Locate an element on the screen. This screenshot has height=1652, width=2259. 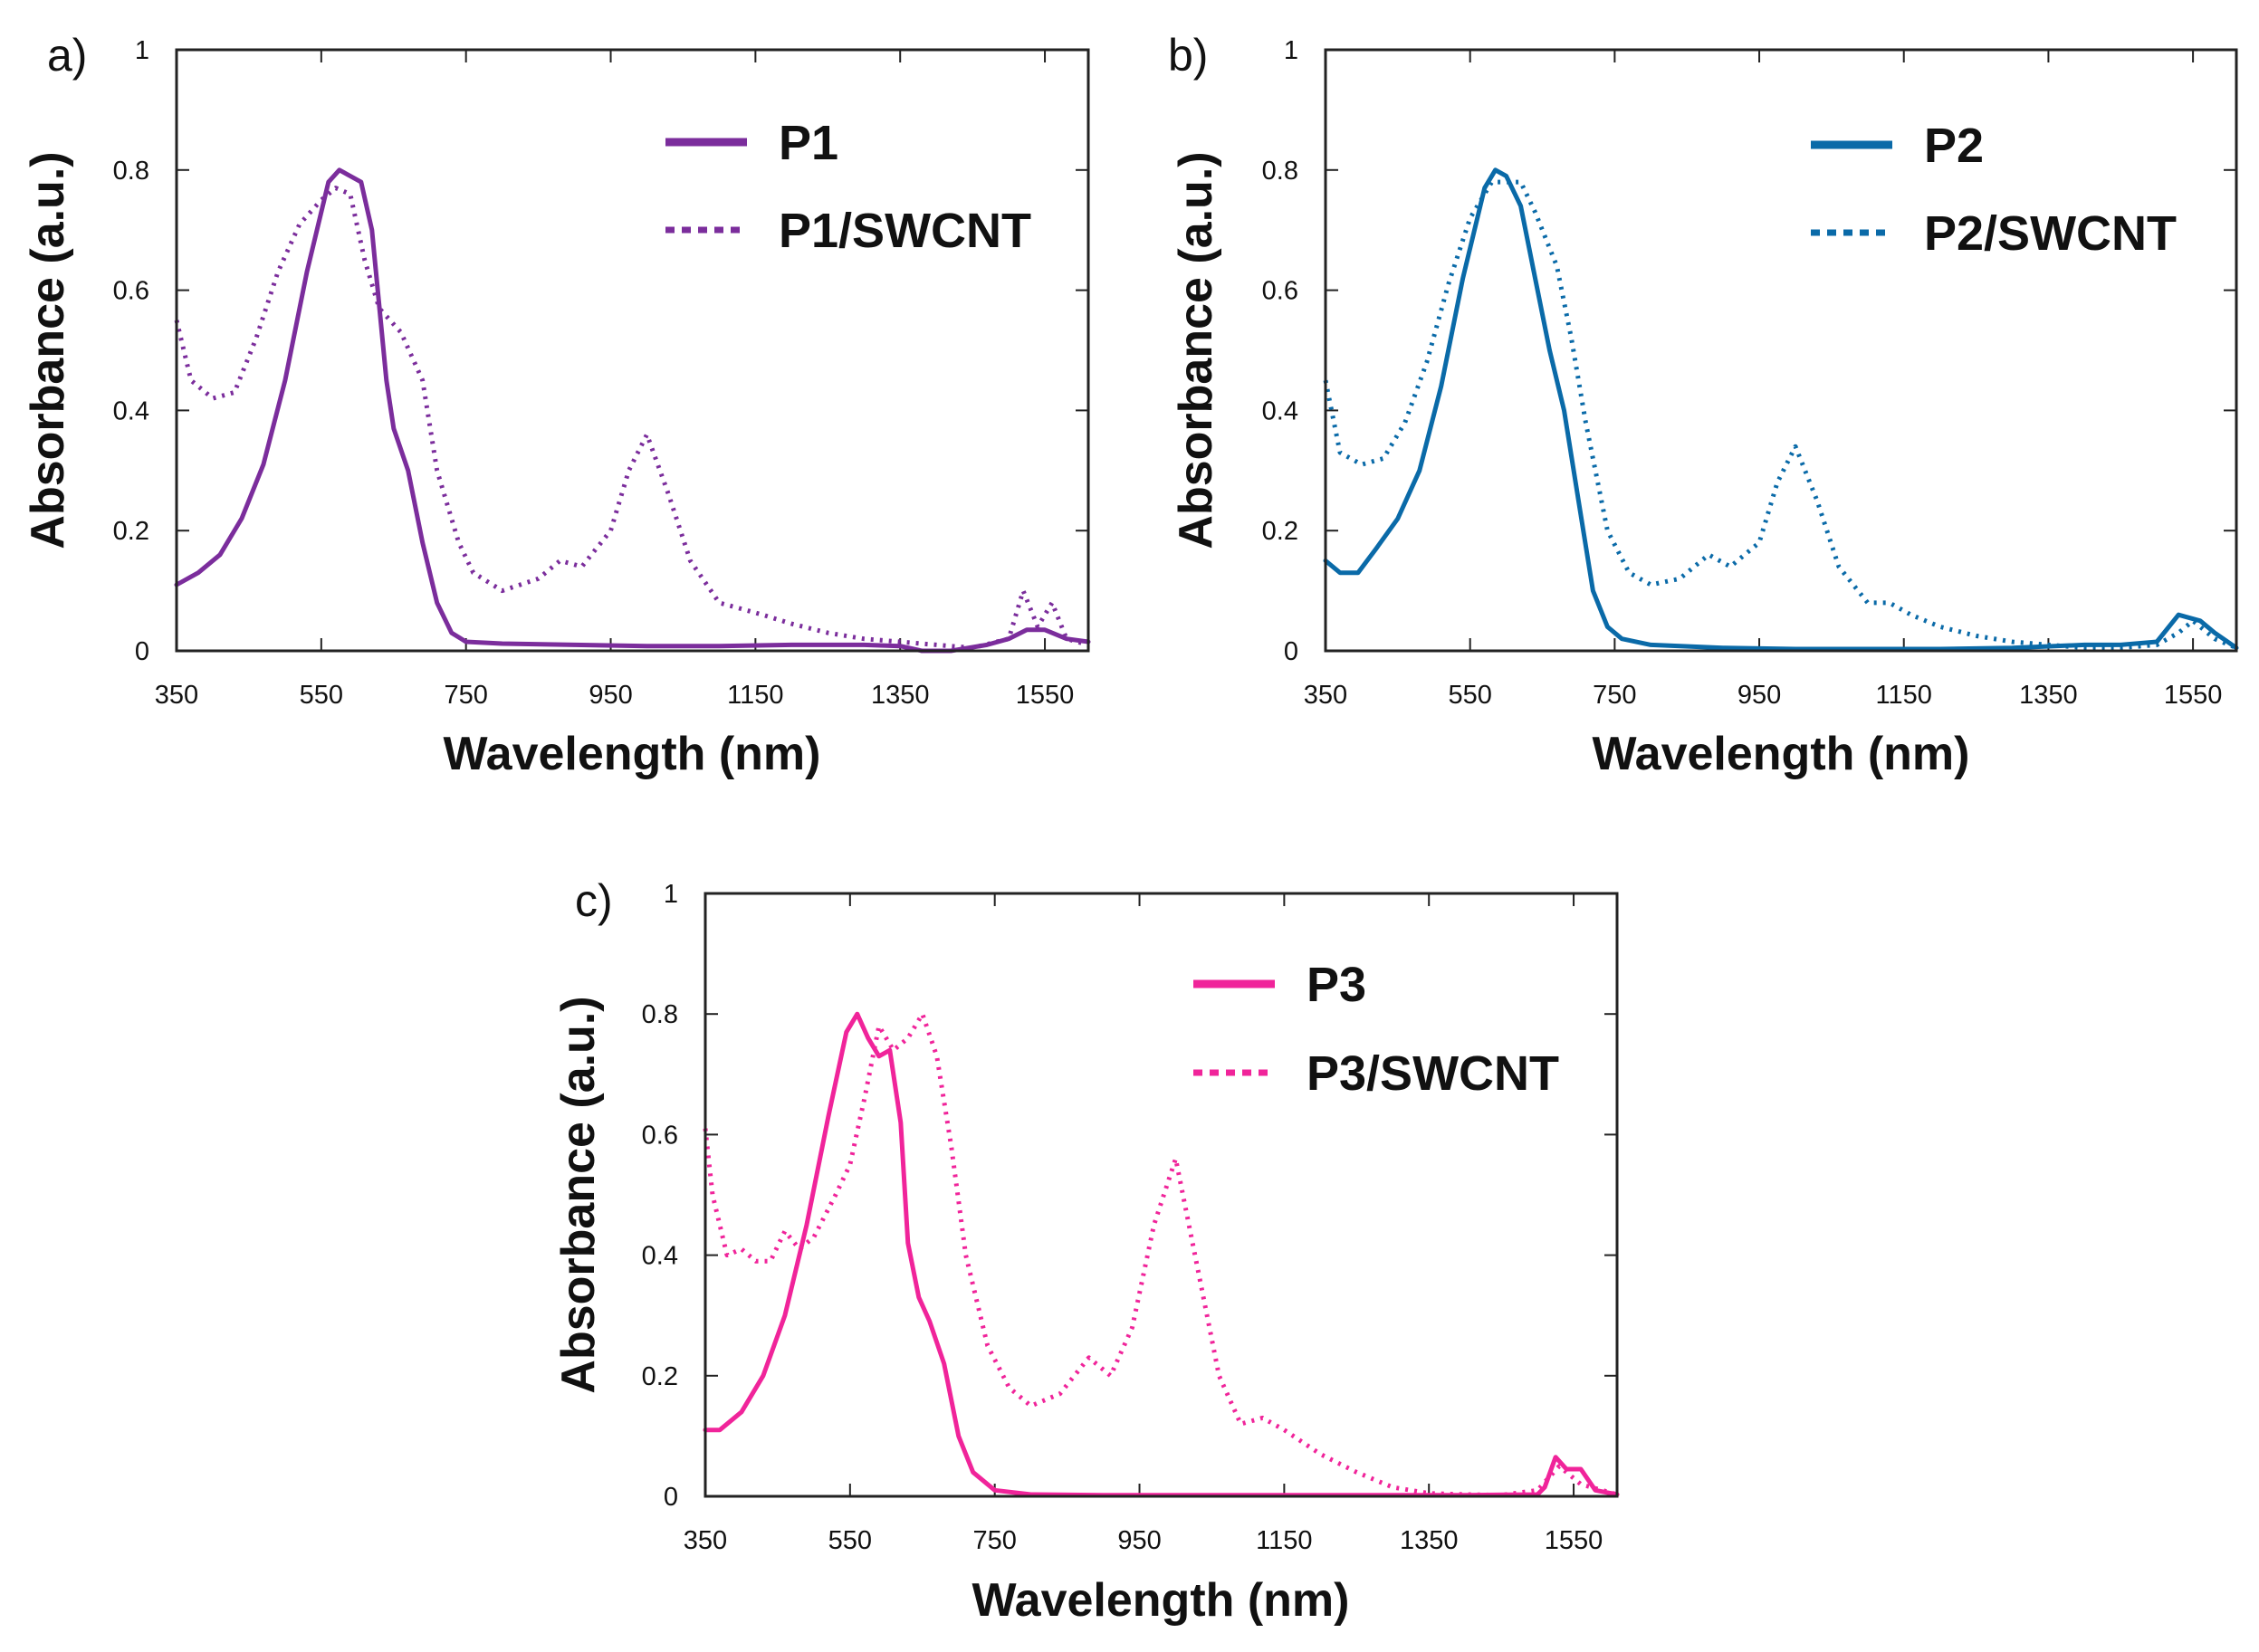
legend-b: P2 P2/SWCNT is located at coordinates (1994, 190).